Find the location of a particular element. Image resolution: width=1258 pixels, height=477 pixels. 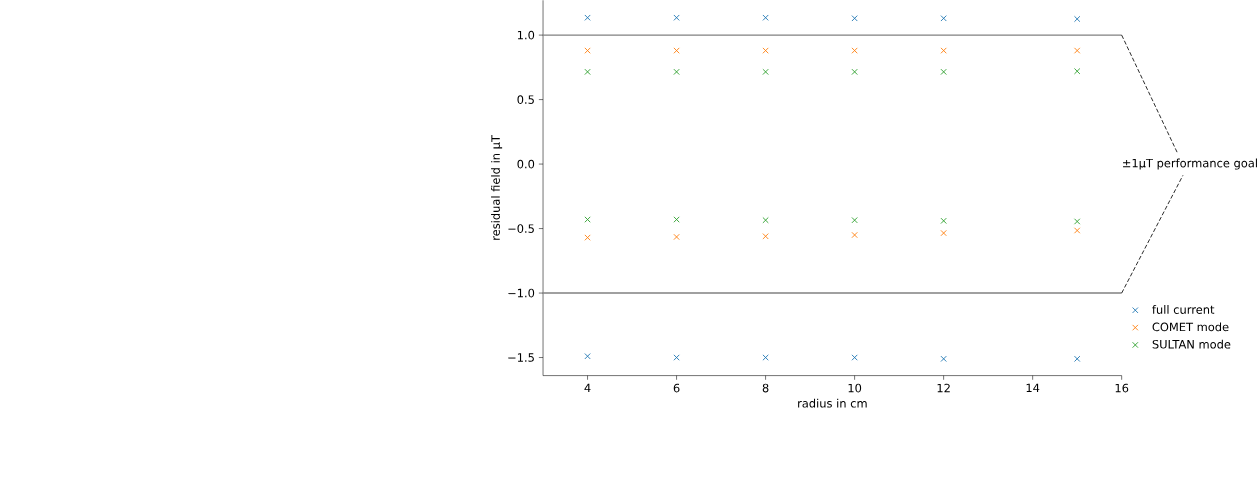

y-tick-label: 0.5 is located at coordinates (525, 99).